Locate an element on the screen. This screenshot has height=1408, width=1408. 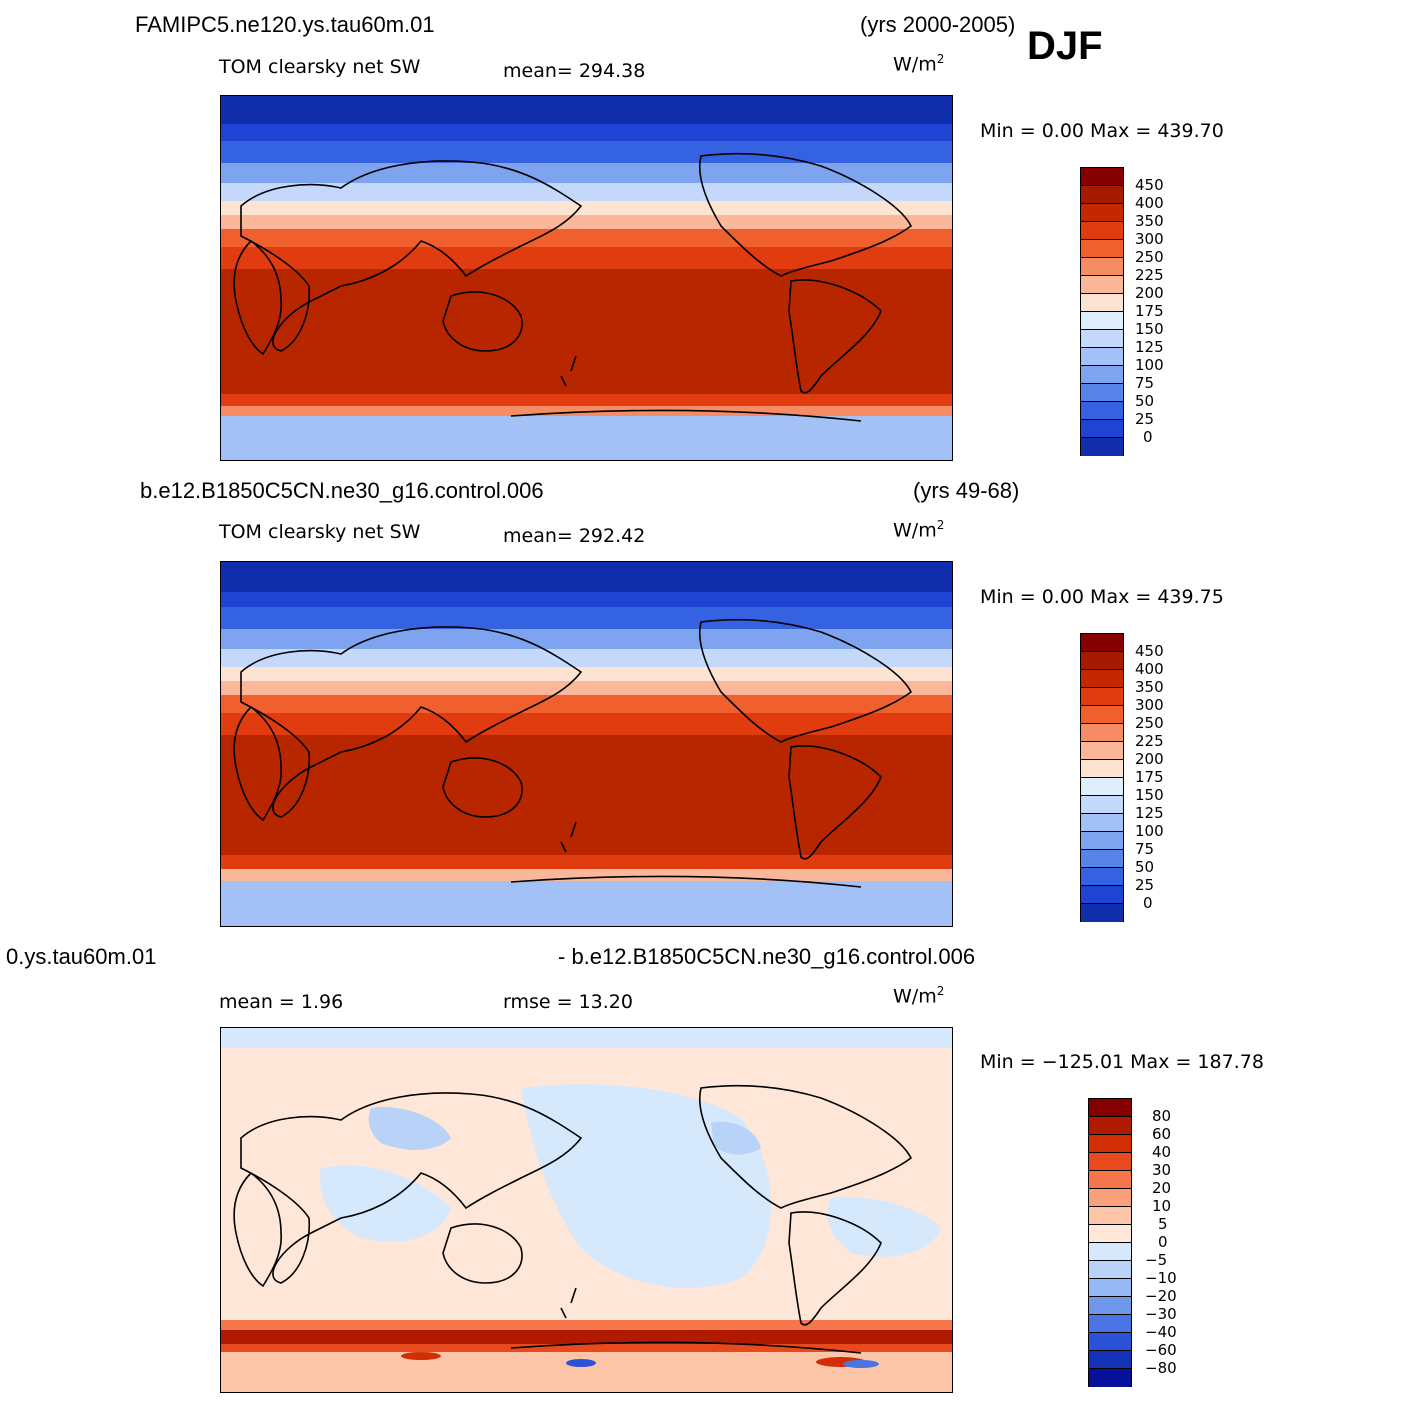
panel2-minmax: Min = 0.00 Max = 439.75 is located at coordinates (1102, 597).